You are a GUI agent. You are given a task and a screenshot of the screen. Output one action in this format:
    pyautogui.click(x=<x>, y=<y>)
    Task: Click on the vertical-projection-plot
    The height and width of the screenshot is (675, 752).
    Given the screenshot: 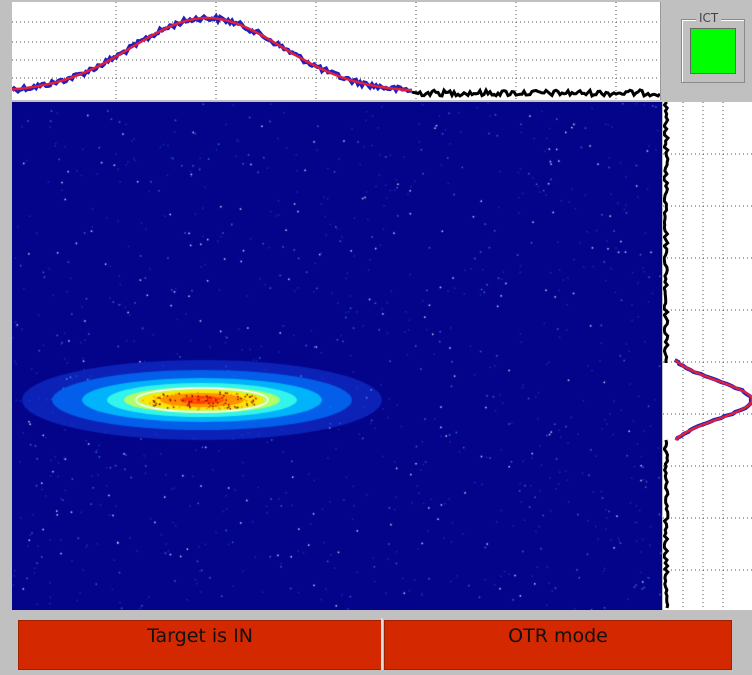 What is the action you would take?
    pyautogui.click(x=707, y=356)
    